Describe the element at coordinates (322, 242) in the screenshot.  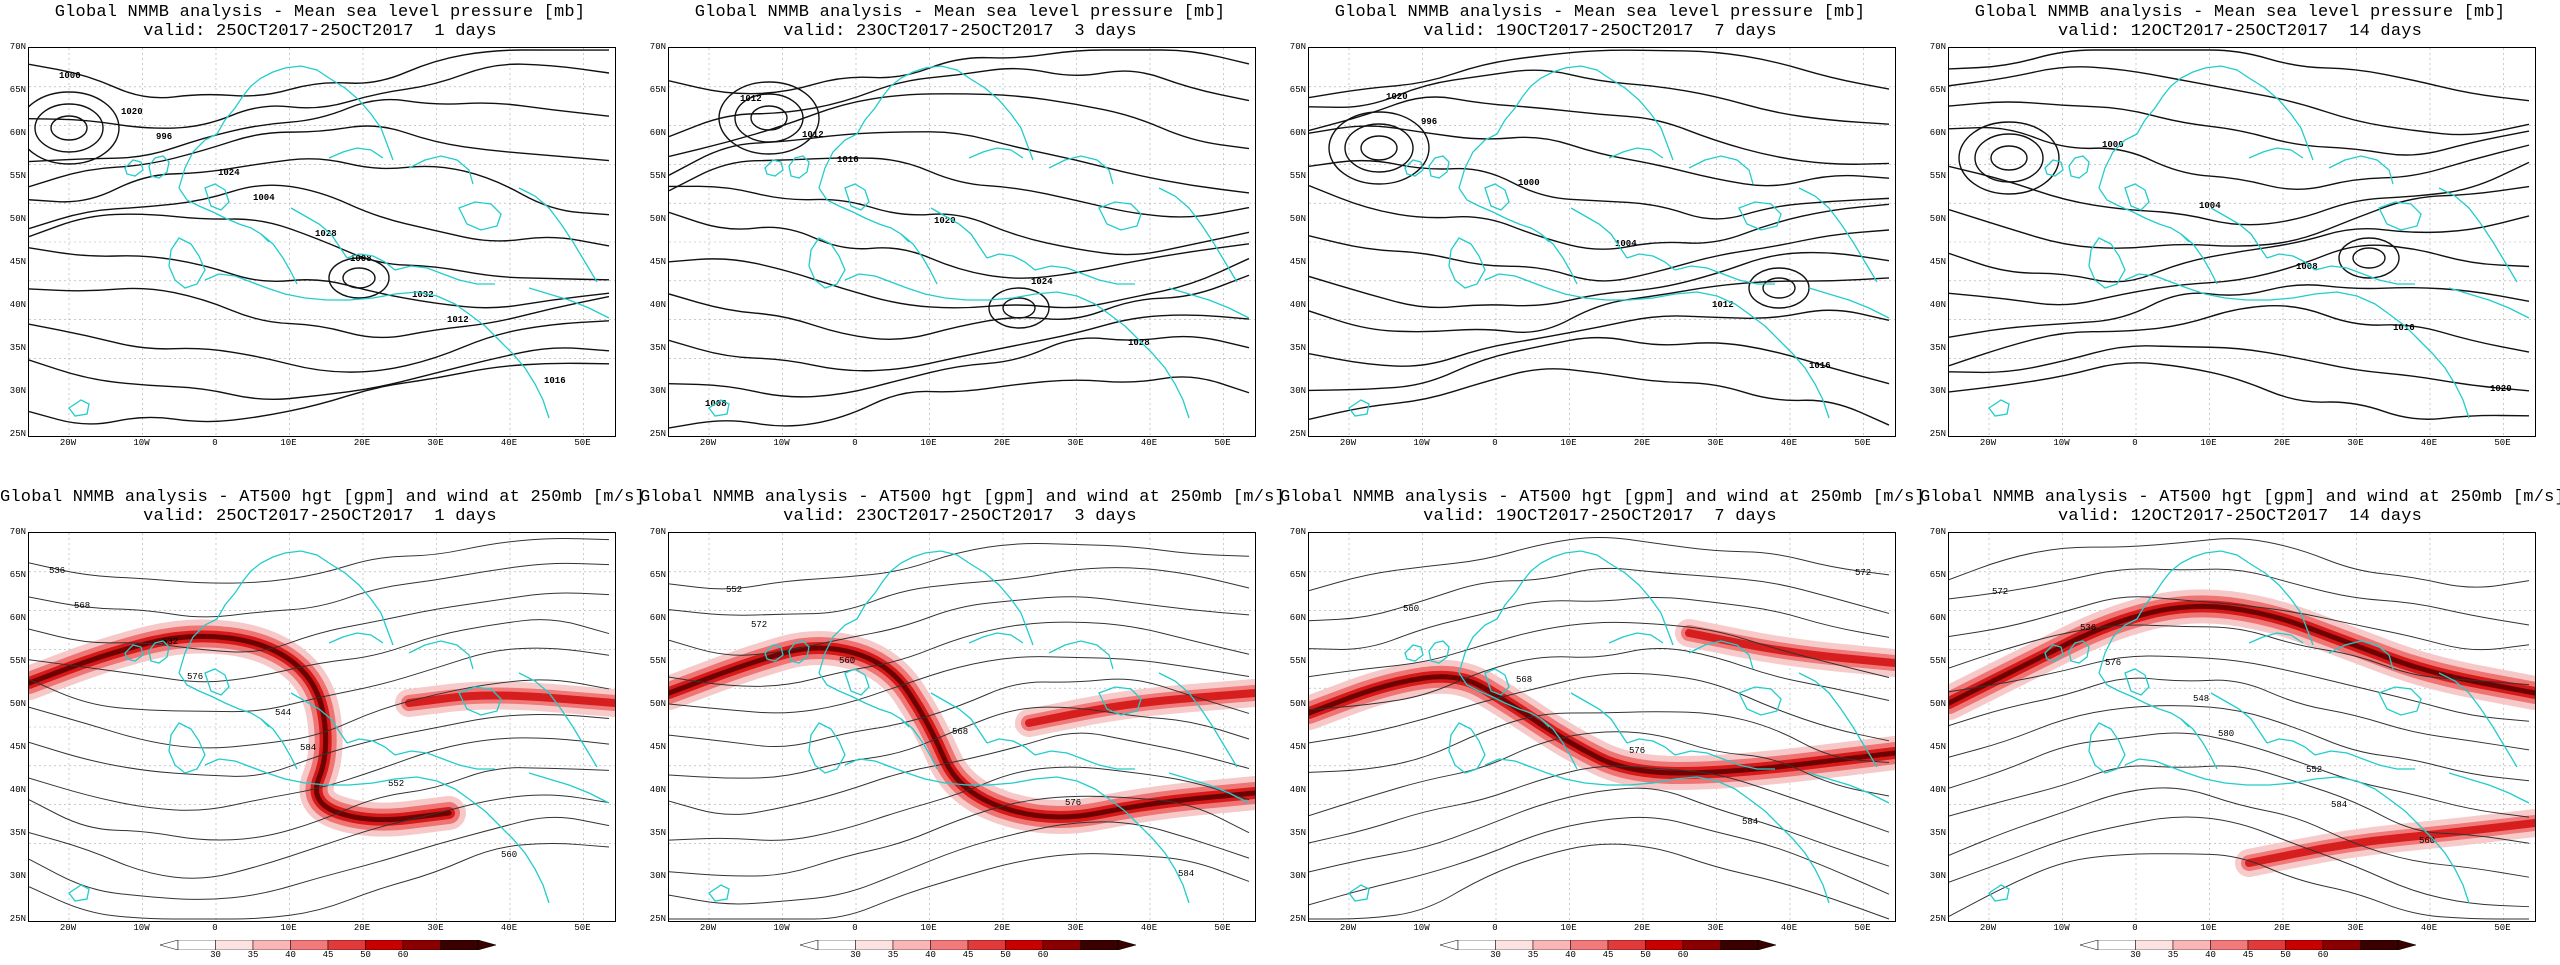
I see `map-frame: 1000 996 1004 1008 1012 1016 1020 1024 1028 1032` at that location.